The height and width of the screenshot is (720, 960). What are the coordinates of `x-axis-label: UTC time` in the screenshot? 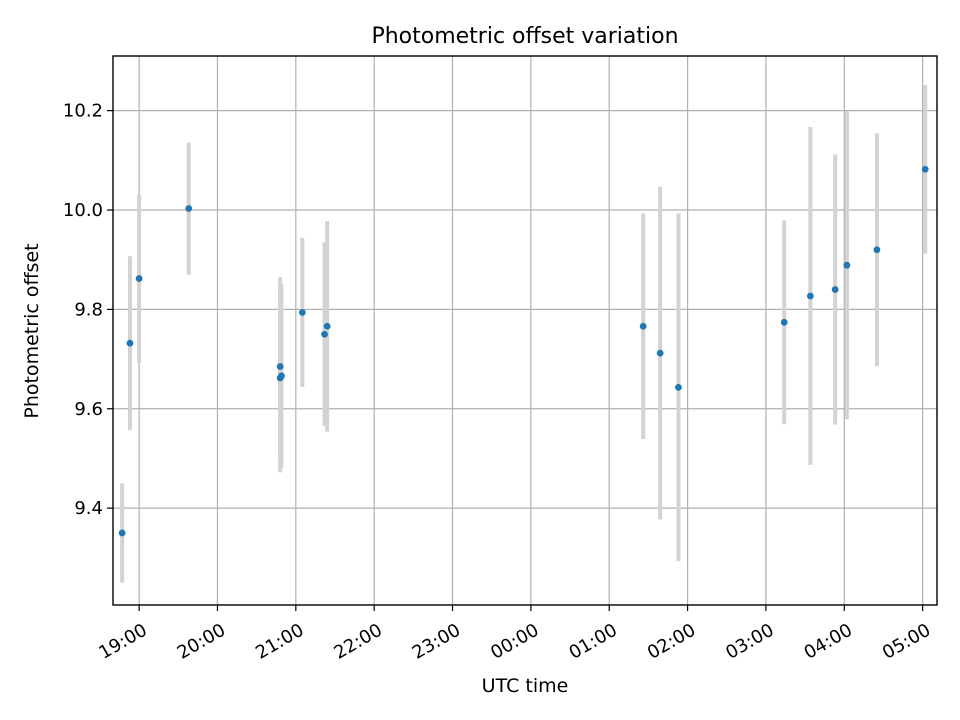 It's located at (525, 686).